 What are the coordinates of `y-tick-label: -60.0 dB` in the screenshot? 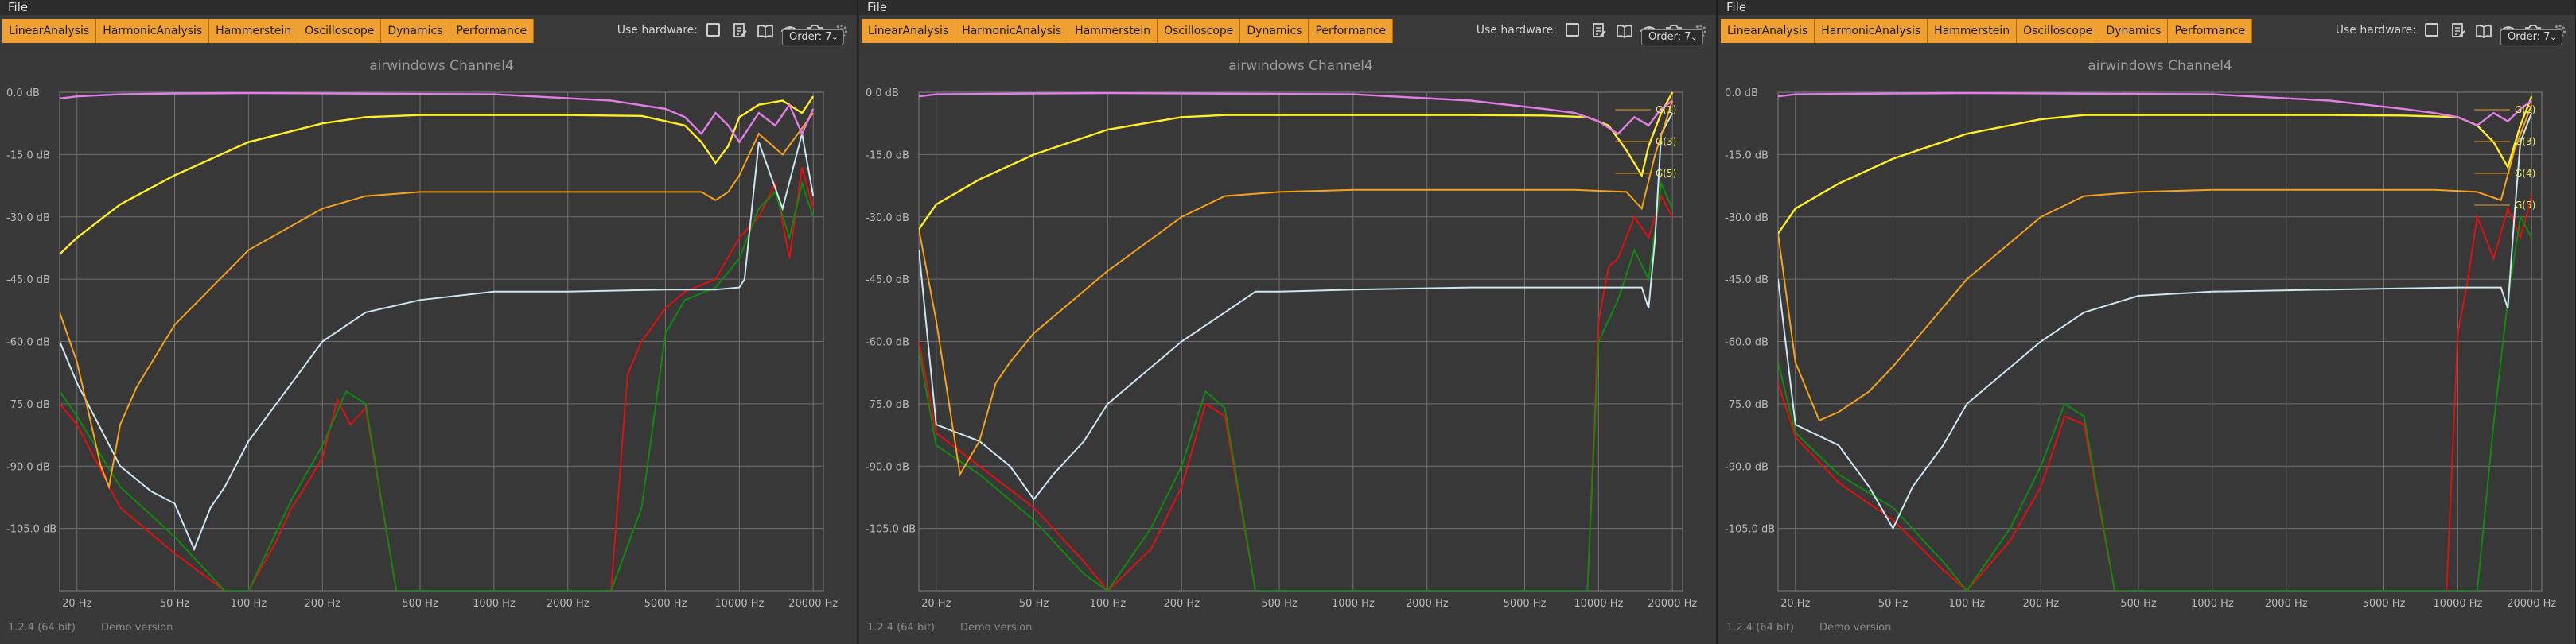 It's located at (28, 343).